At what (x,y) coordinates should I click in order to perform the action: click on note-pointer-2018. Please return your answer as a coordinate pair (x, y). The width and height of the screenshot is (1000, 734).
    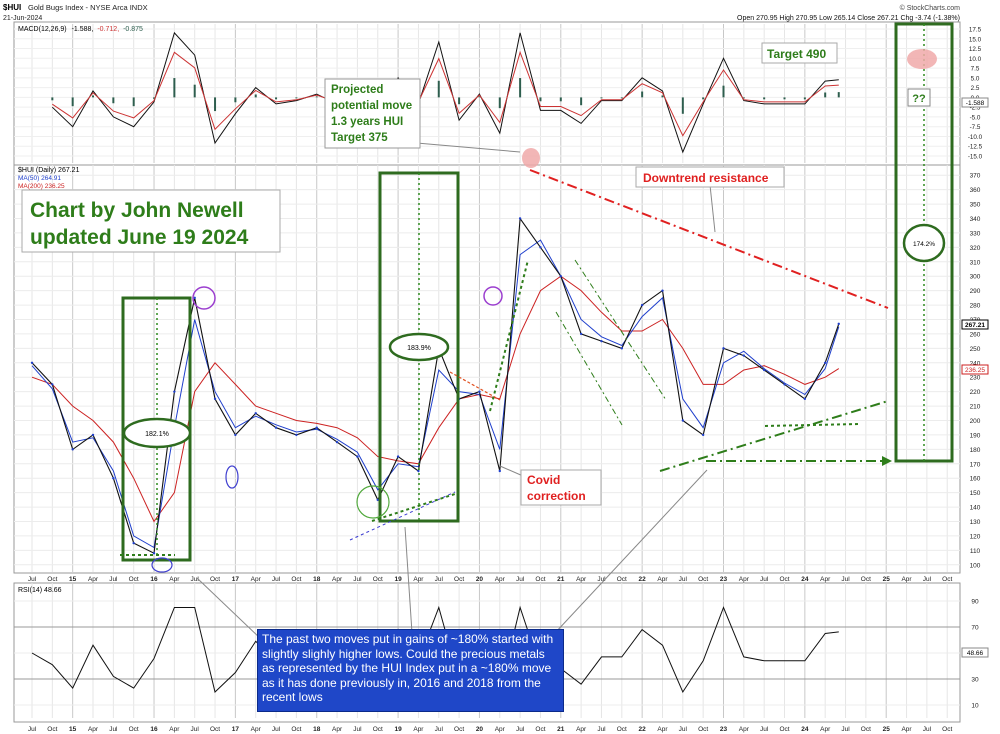
    Looking at the image, I should click on (408, 580).